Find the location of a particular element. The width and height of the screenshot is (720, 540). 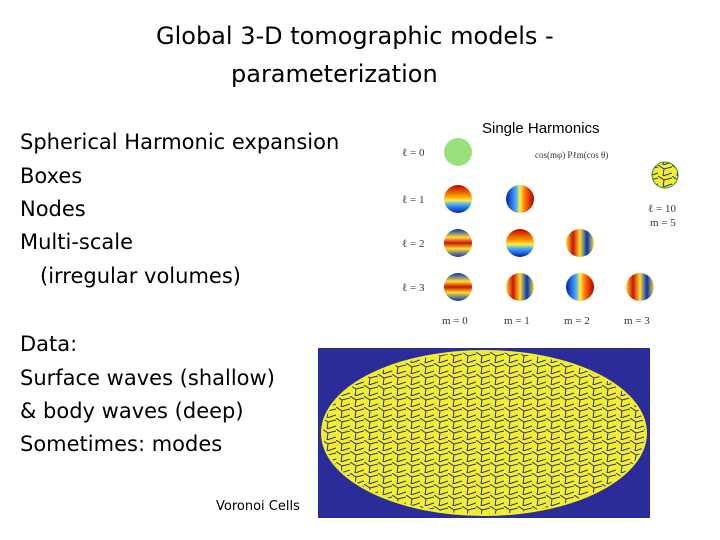

figure-title: Single Harmonics is located at coordinates (541, 128).